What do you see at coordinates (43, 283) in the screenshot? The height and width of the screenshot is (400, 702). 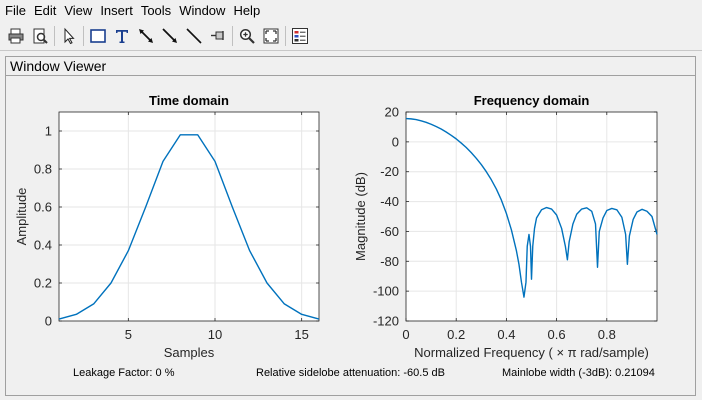 I see `chart-1-y-tick-label: 0.2` at bounding box center [43, 283].